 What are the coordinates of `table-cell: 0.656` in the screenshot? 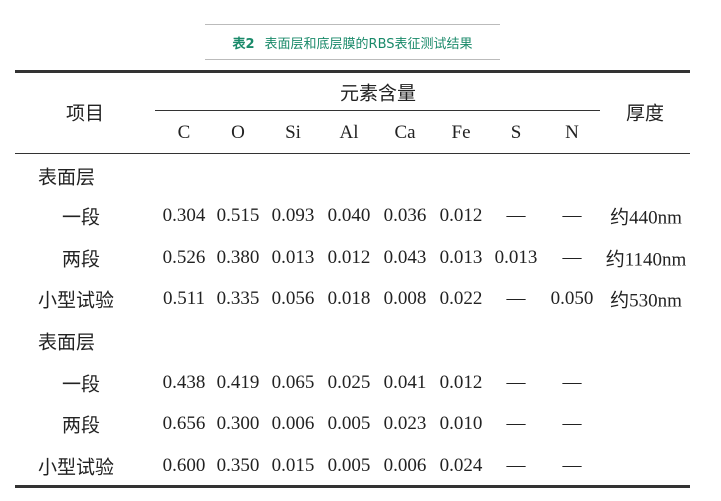 It's located at (184, 423).